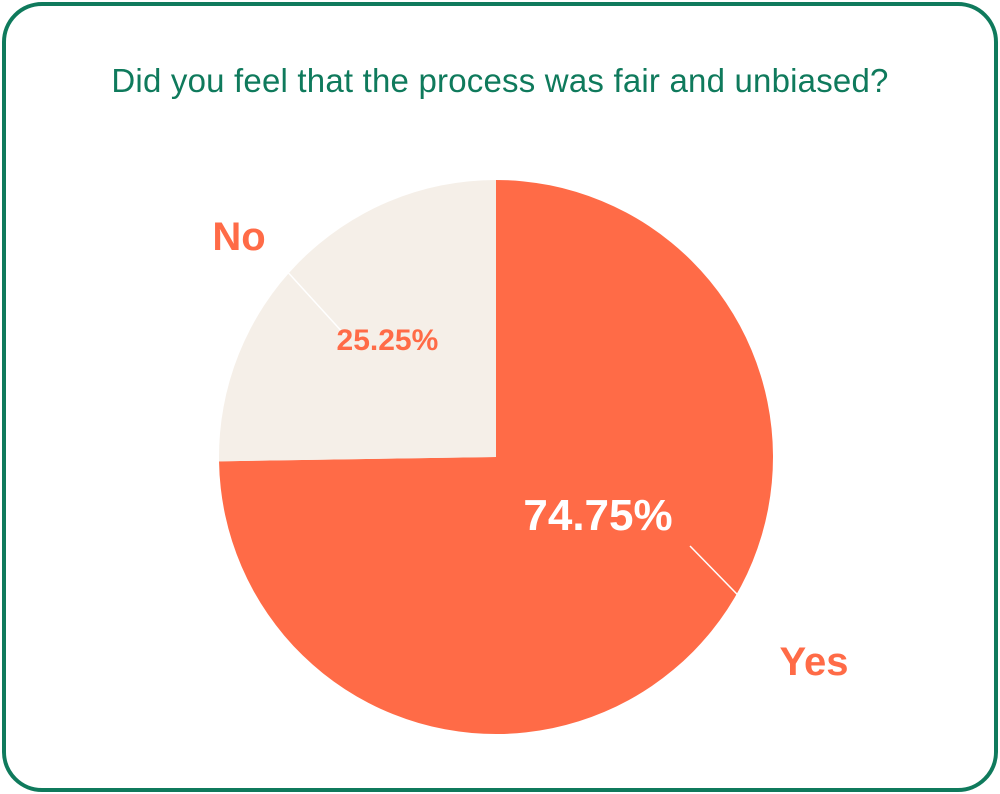 Image resolution: width=1000 pixels, height=794 pixels. Describe the element at coordinates (597, 515) in the screenshot. I see `pie-percent-label-yes: 74.75%` at that location.